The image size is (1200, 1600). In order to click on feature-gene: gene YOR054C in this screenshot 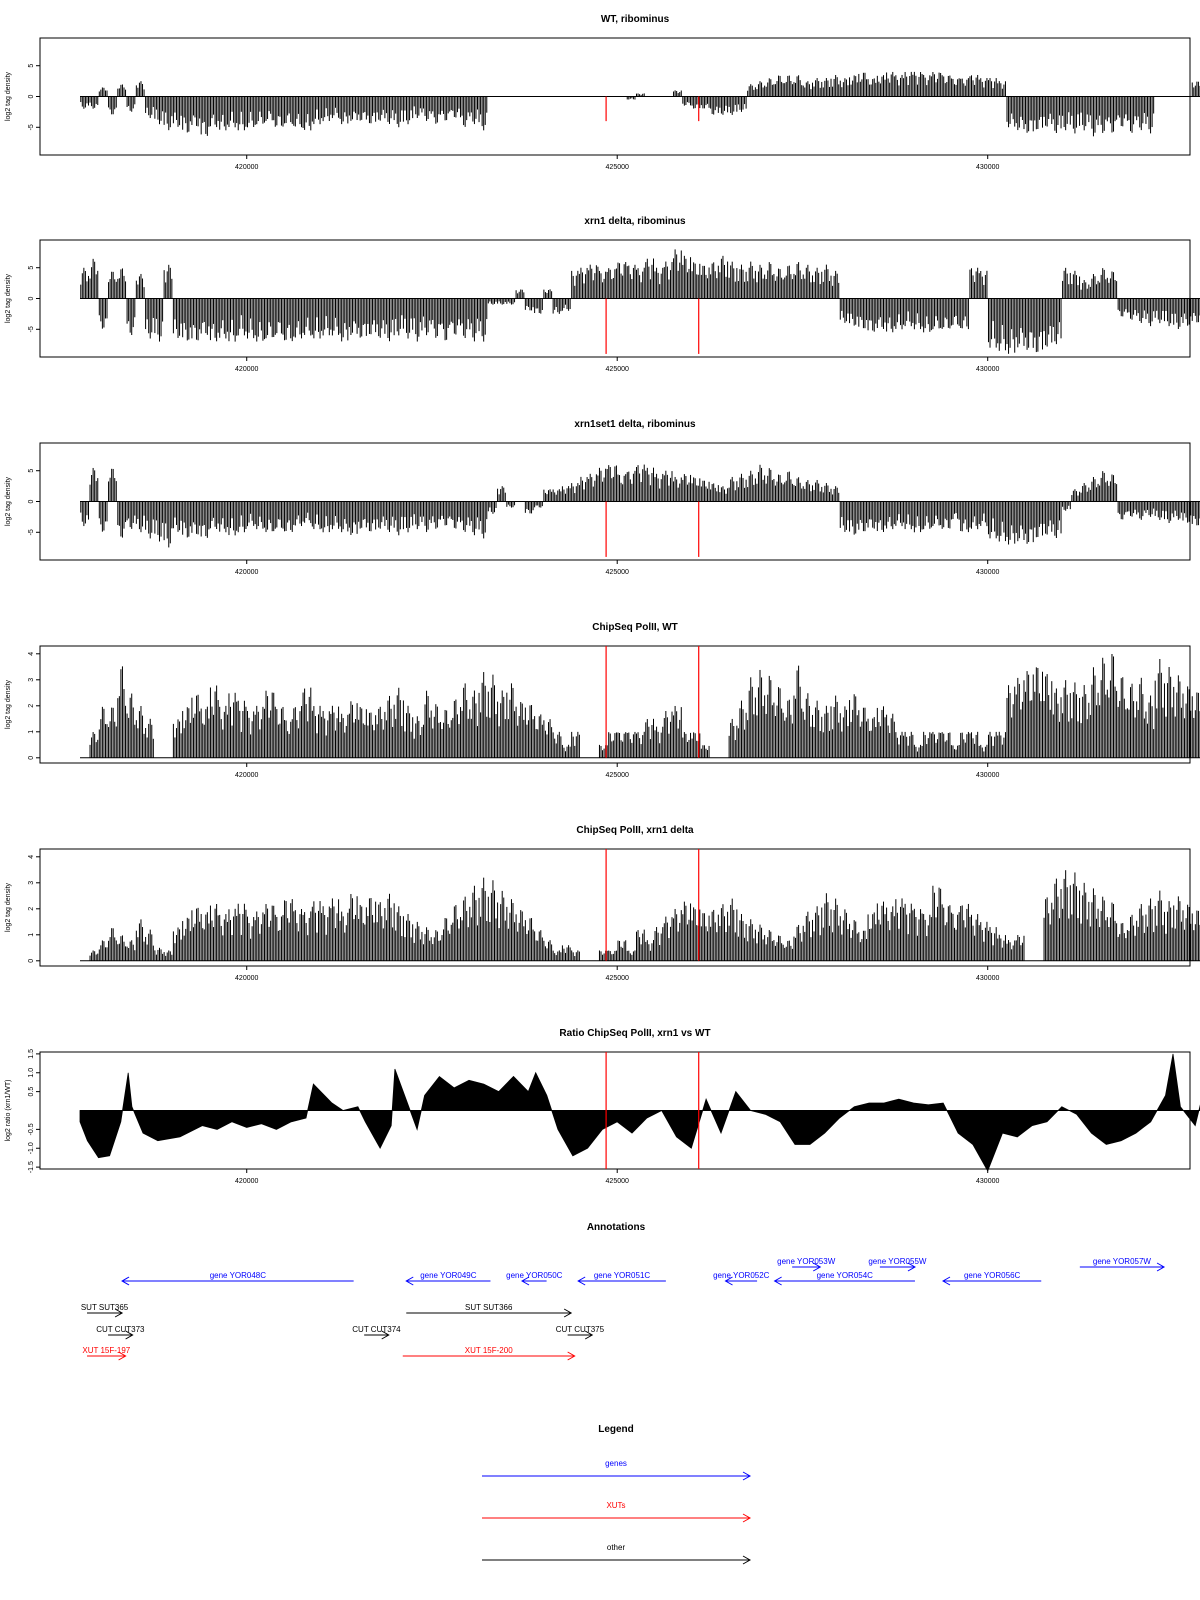, I will do `click(844, 1278)`.